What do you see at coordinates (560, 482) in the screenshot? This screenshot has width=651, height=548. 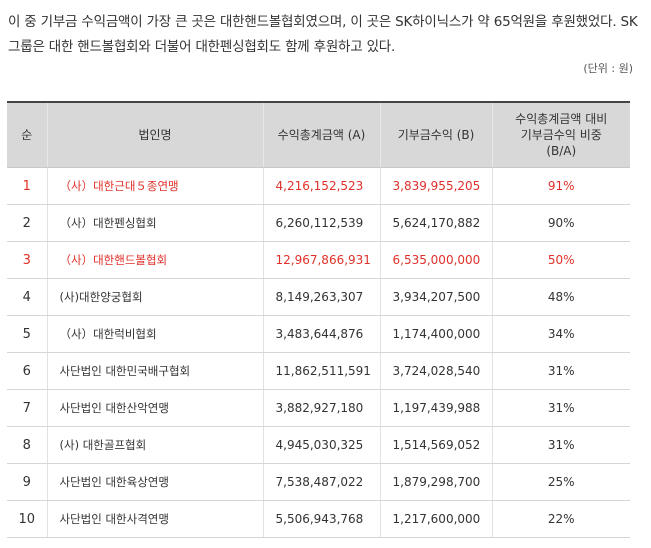 I see `cell-ratio: 25%` at bounding box center [560, 482].